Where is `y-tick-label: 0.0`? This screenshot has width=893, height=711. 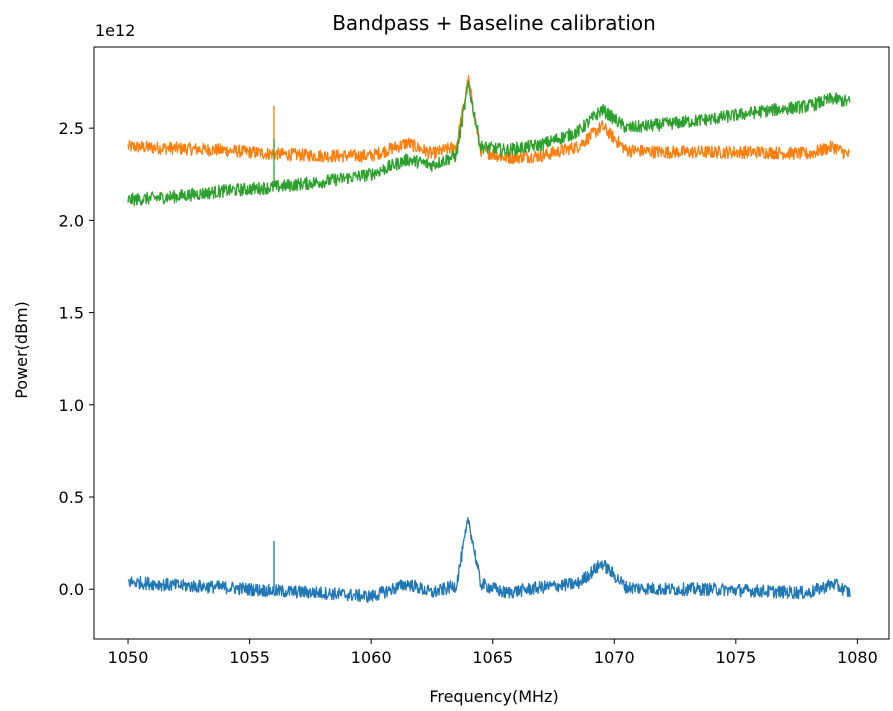 y-tick-label: 0.0 is located at coordinates (71, 589).